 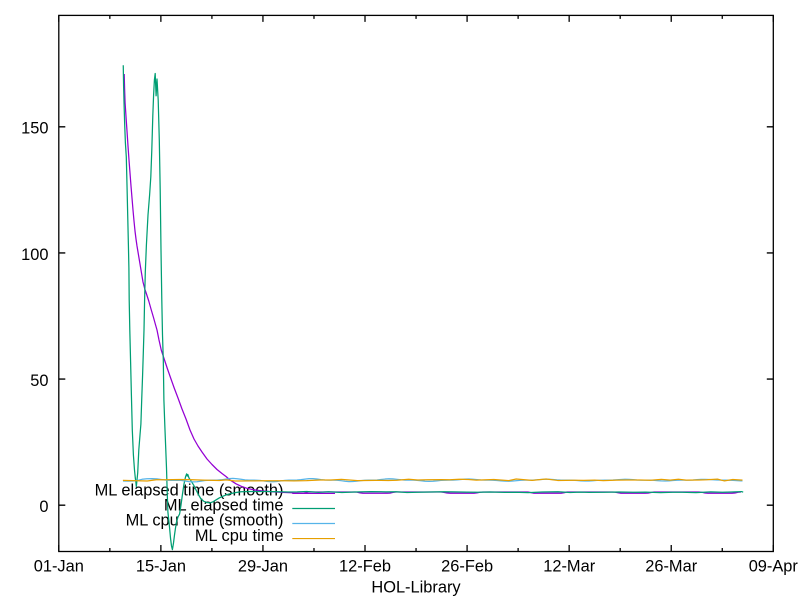 I want to click on svg-text: ML elapsed time (smooth), so click(x=189, y=491).